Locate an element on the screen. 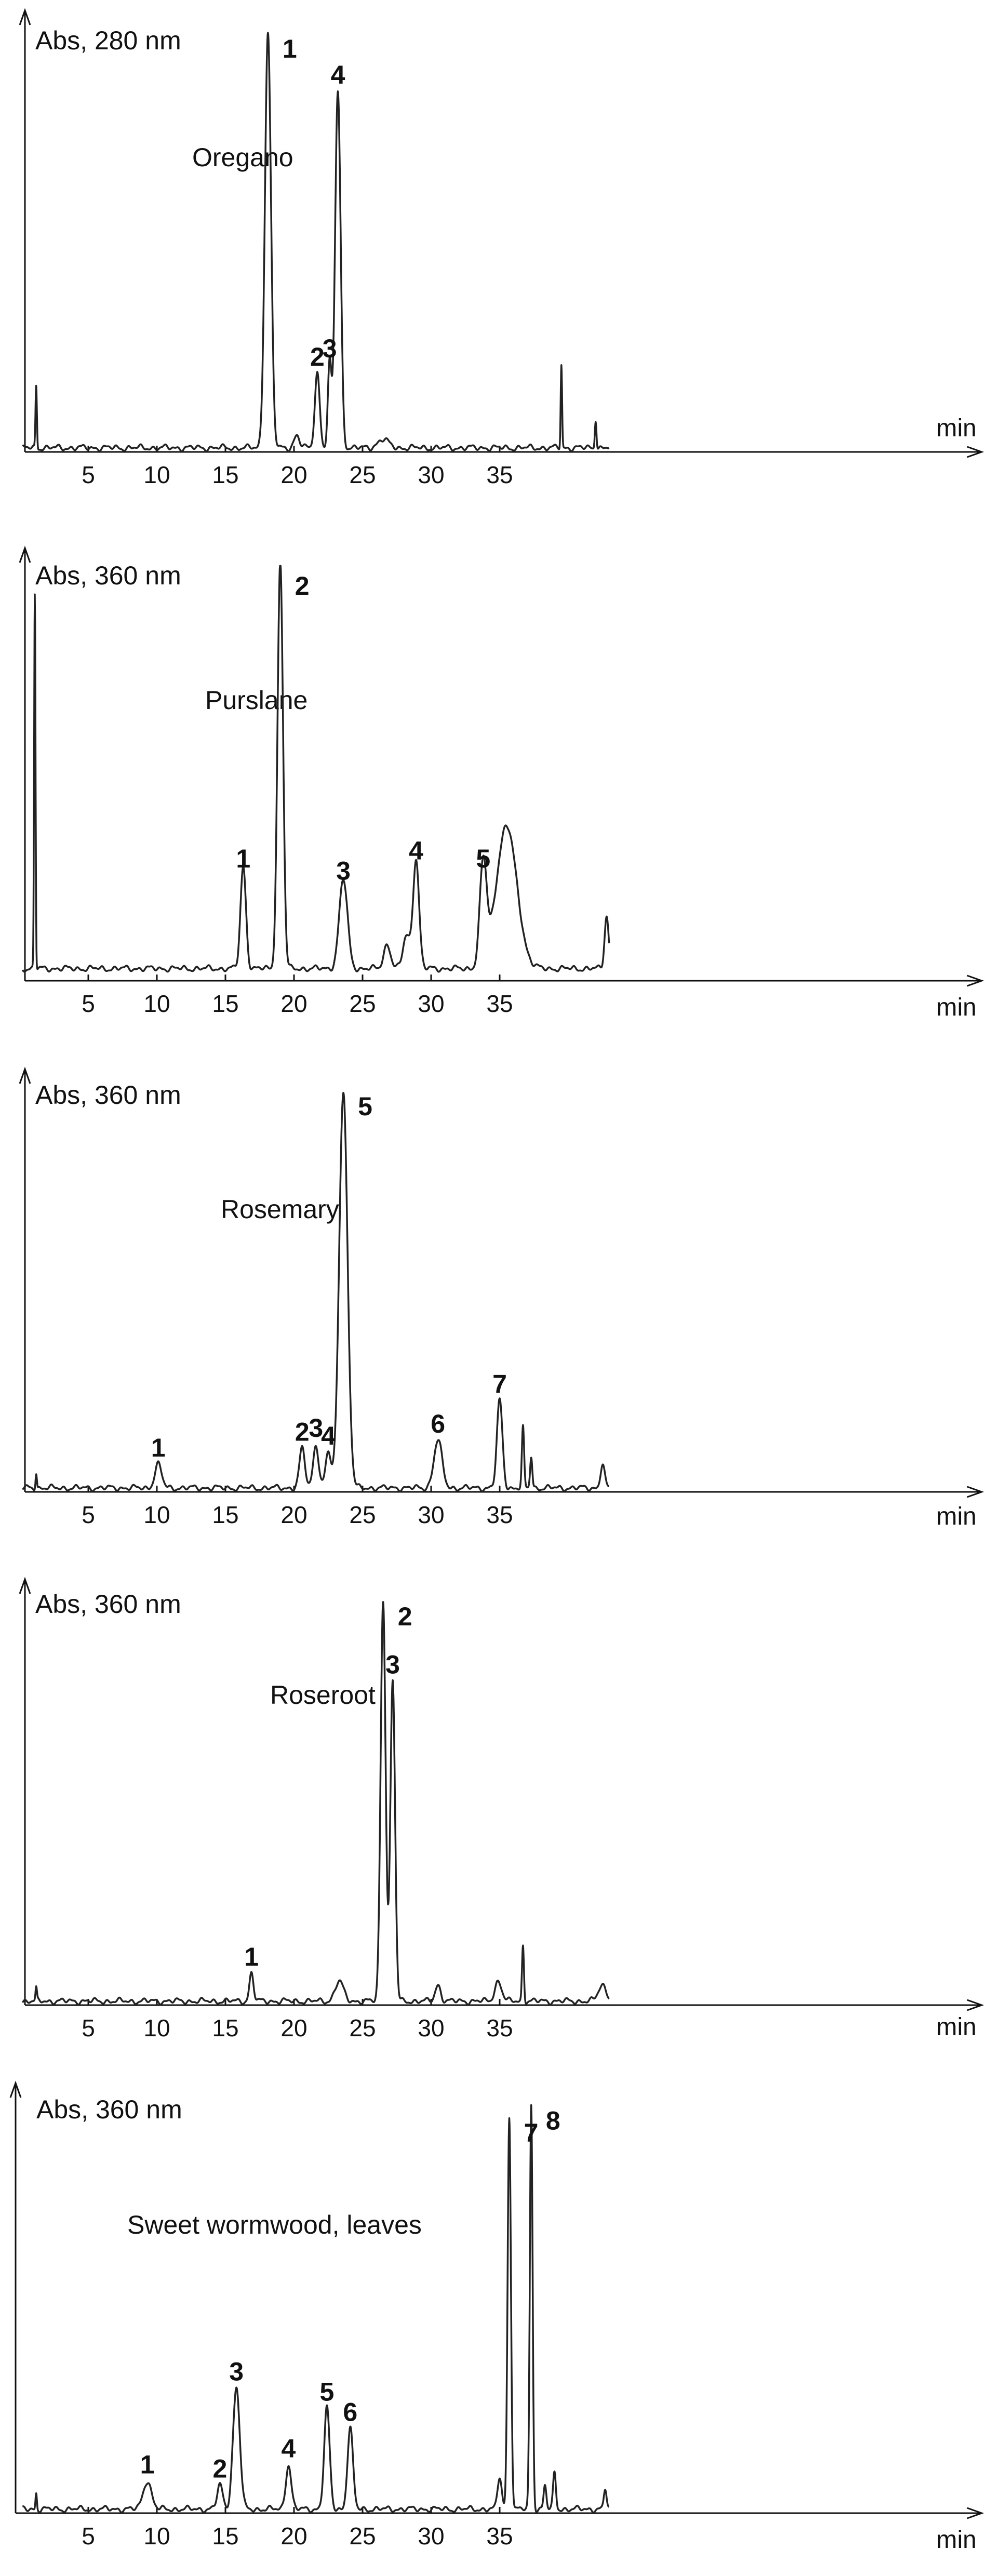 The width and height of the screenshot is (1003, 2576). sample-name: Purslane is located at coordinates (256, 700).